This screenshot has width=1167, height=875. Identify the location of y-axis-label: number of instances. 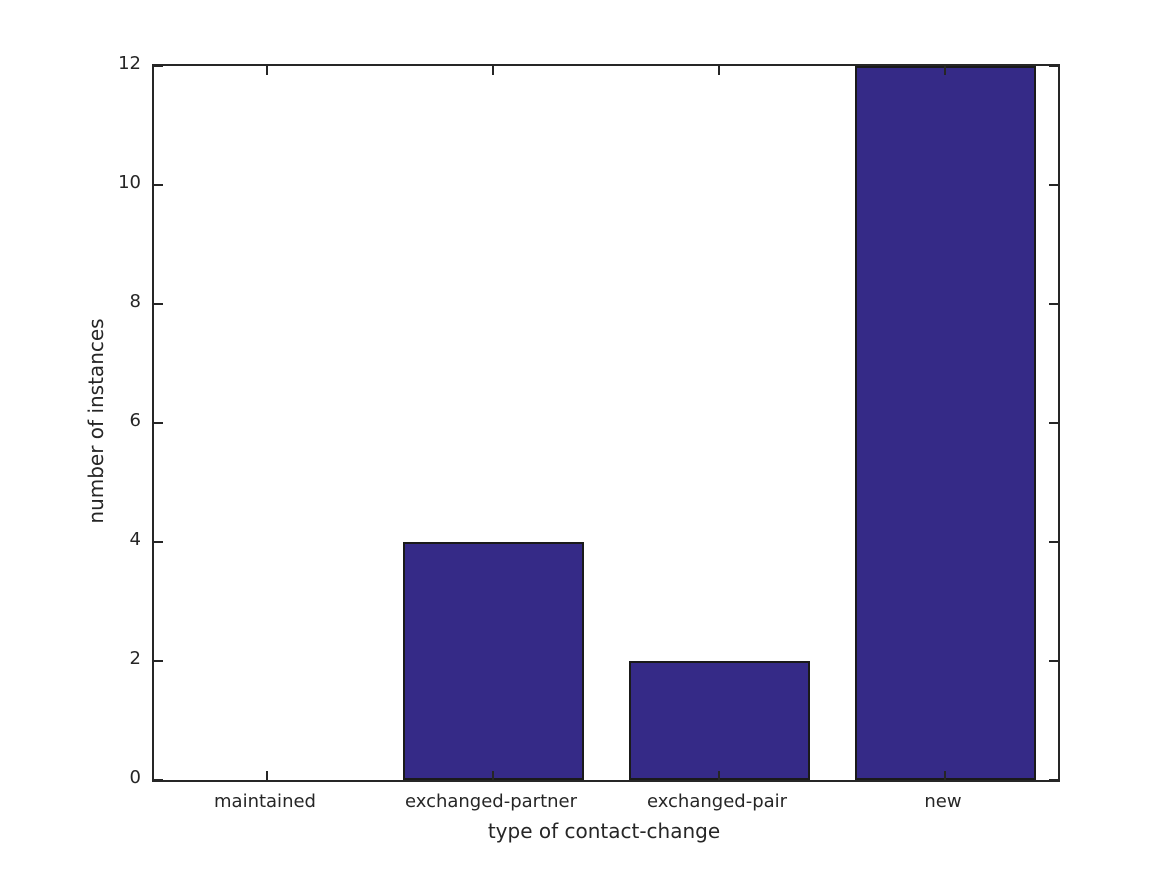
(96, 421).